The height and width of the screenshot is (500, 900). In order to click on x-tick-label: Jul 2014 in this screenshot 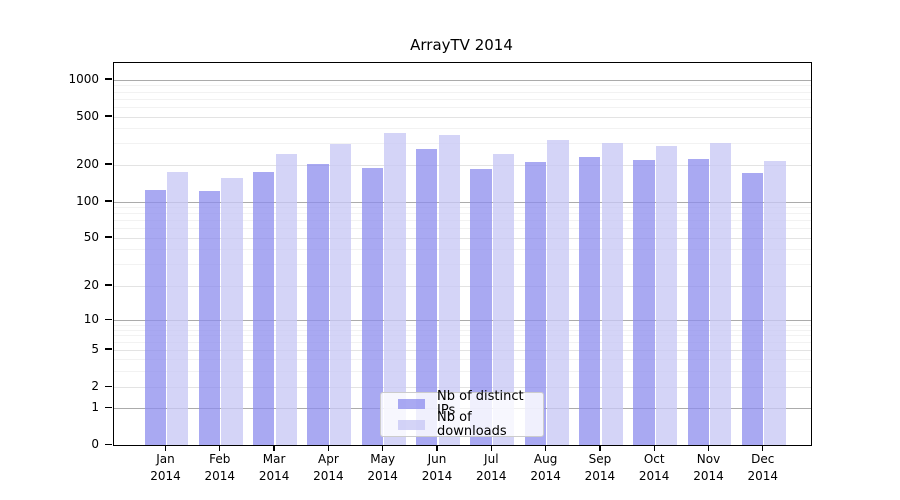, I will do `click(491, 467)`.